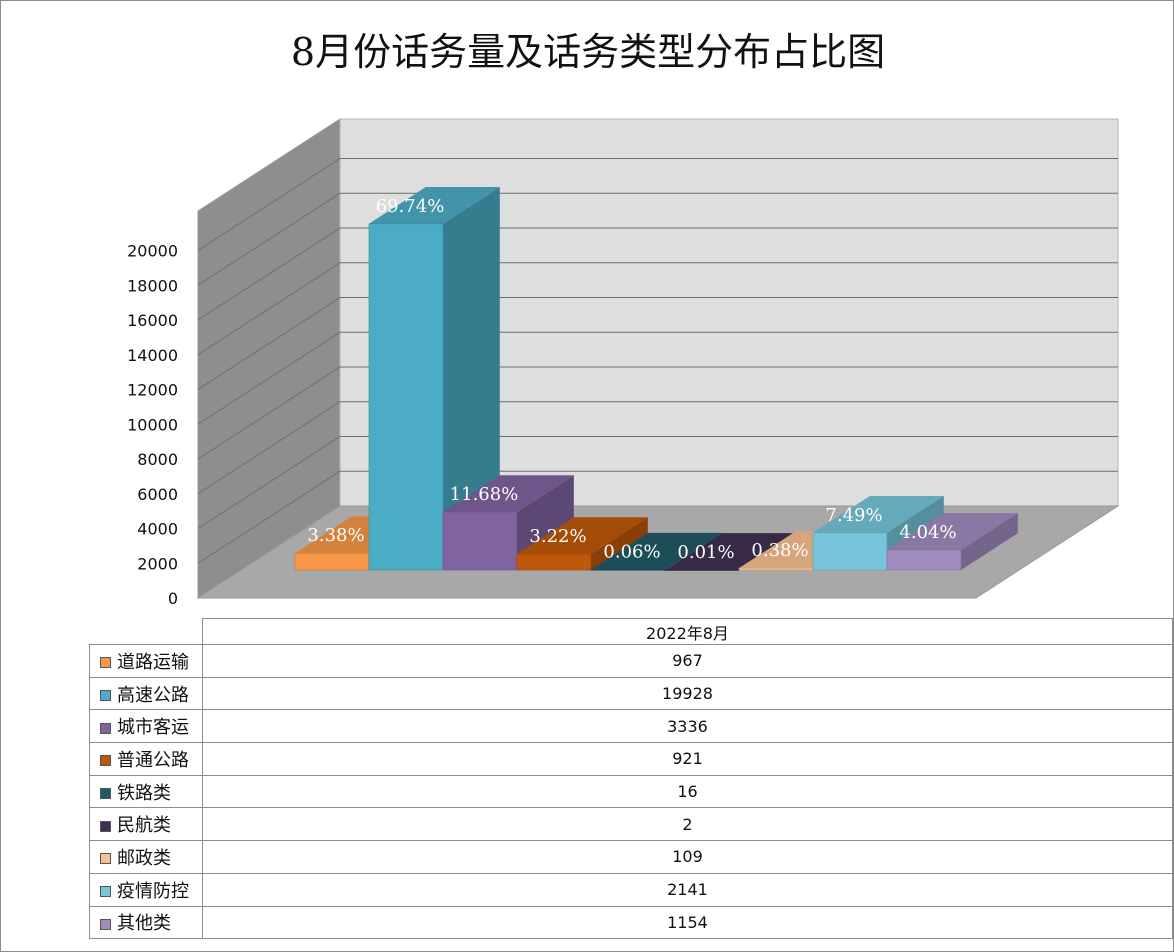 This screenshot has width=1174, height=952. I want to click on table-corner, so click(146, 631).